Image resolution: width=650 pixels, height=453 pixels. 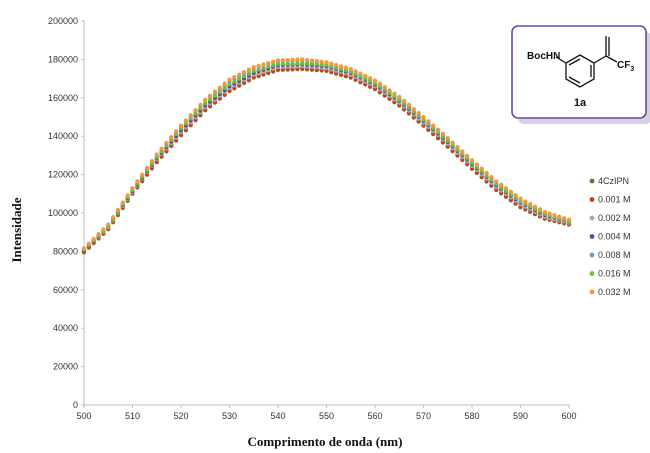 What do you see at coordinates (325, 441) in the screenshot?
I see `x-axis-title: Comprimento de onda (nm)` at bounding box center [325, 441].